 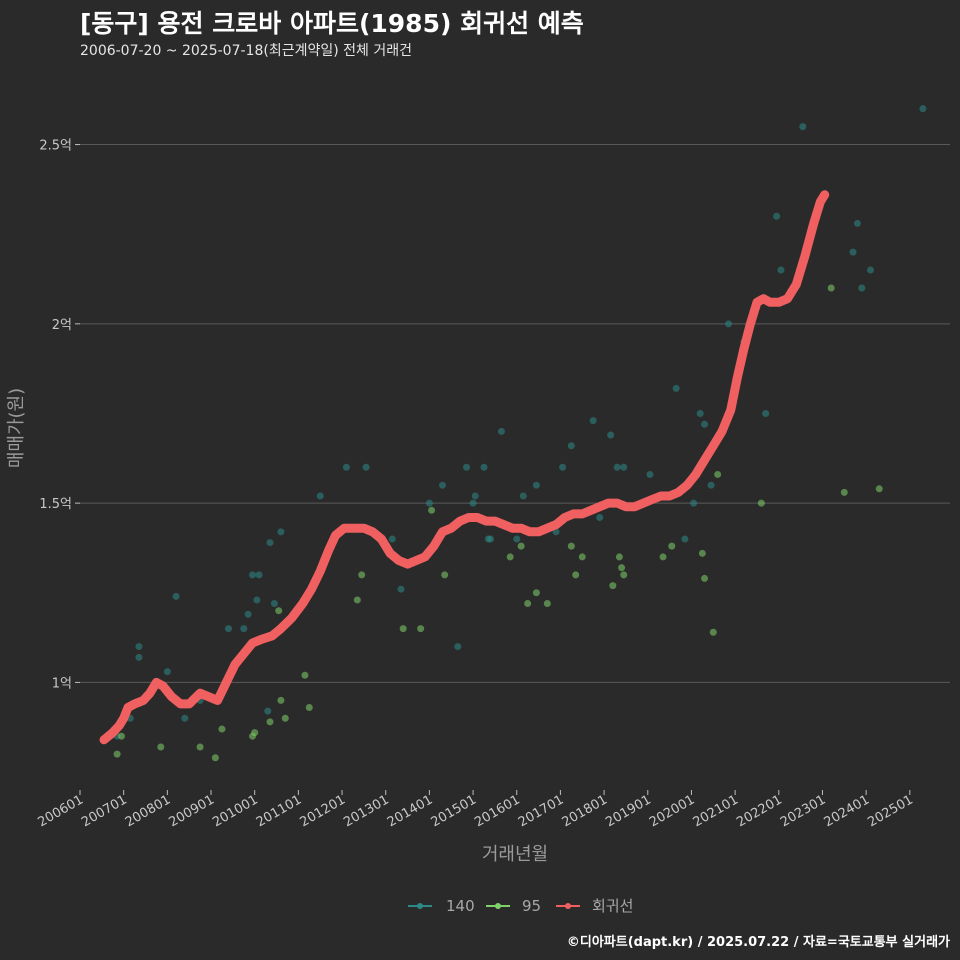 I want to click on legend-item-95: 95, so click(x=513, y=906).